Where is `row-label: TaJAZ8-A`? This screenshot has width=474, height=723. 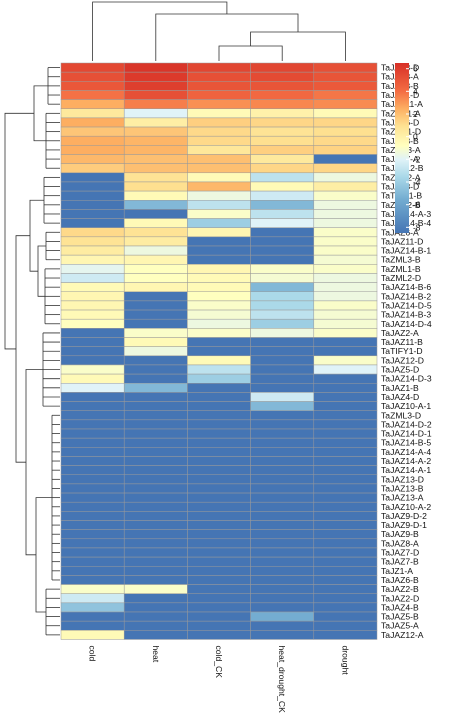 row-label: TaJAZ8-A is located at coordinates (400, 543).